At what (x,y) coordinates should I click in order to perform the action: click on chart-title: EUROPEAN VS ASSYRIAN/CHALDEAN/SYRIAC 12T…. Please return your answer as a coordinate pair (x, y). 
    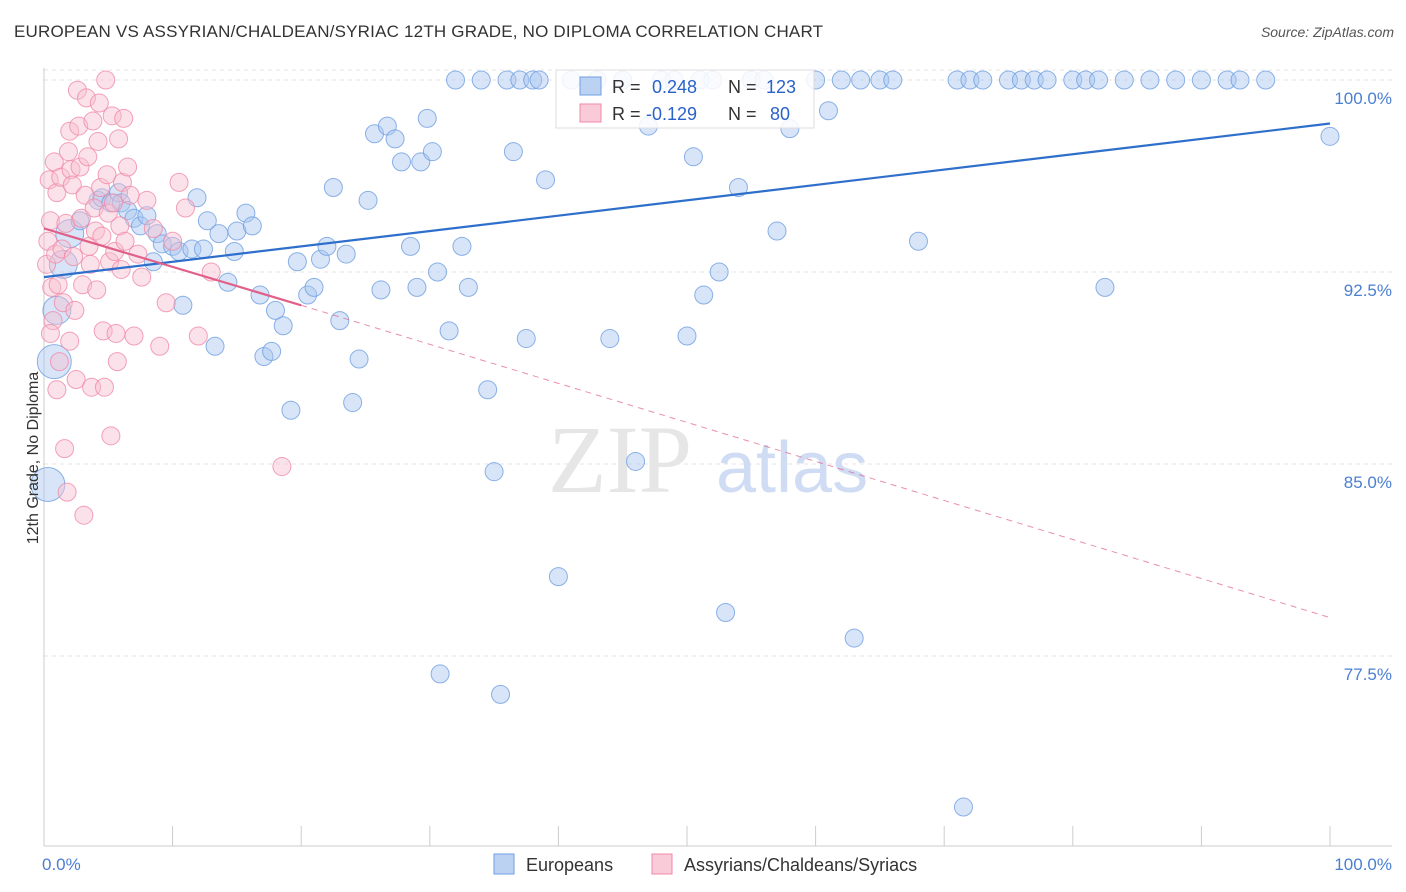
    Looking at the image, I should click on (419, 31).